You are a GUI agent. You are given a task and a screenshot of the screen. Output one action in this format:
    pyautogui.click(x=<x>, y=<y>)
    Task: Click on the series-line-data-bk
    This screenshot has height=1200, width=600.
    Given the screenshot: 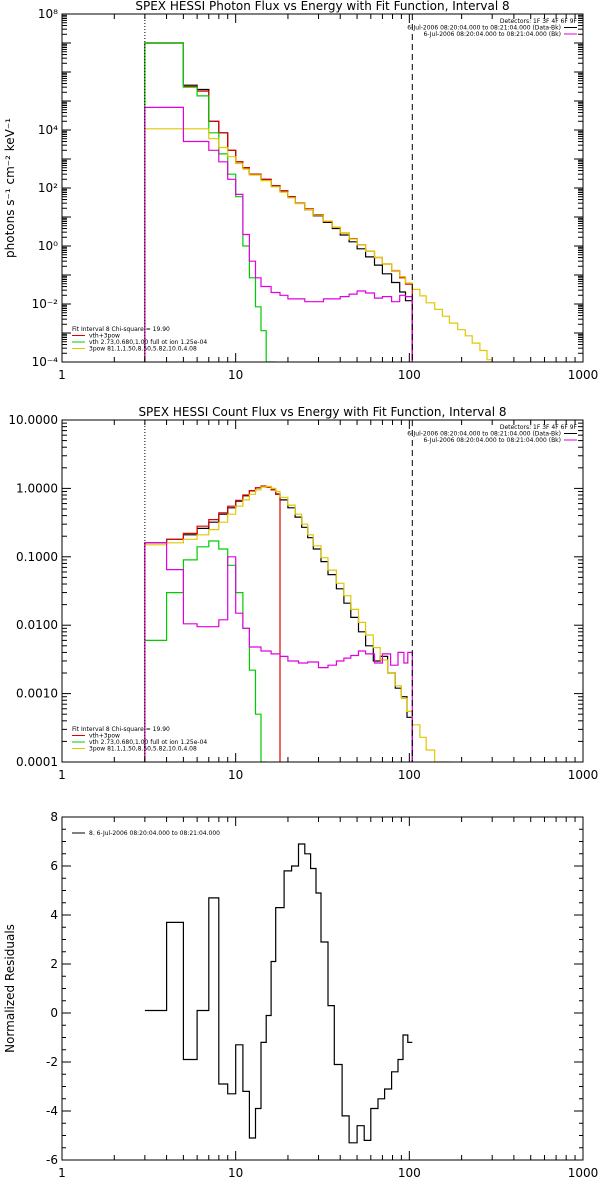 What is the action you would take?
    pyautogui.click(x=278, y=202)
    